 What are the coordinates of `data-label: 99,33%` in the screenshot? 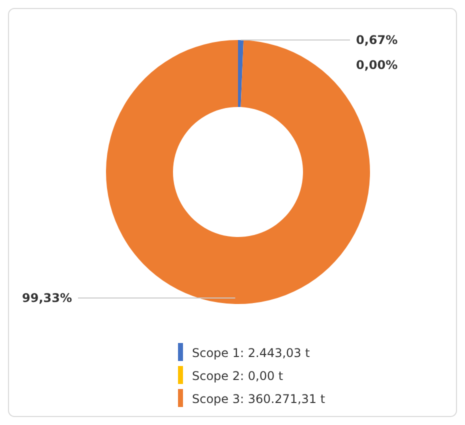 It's located at (47, 297).